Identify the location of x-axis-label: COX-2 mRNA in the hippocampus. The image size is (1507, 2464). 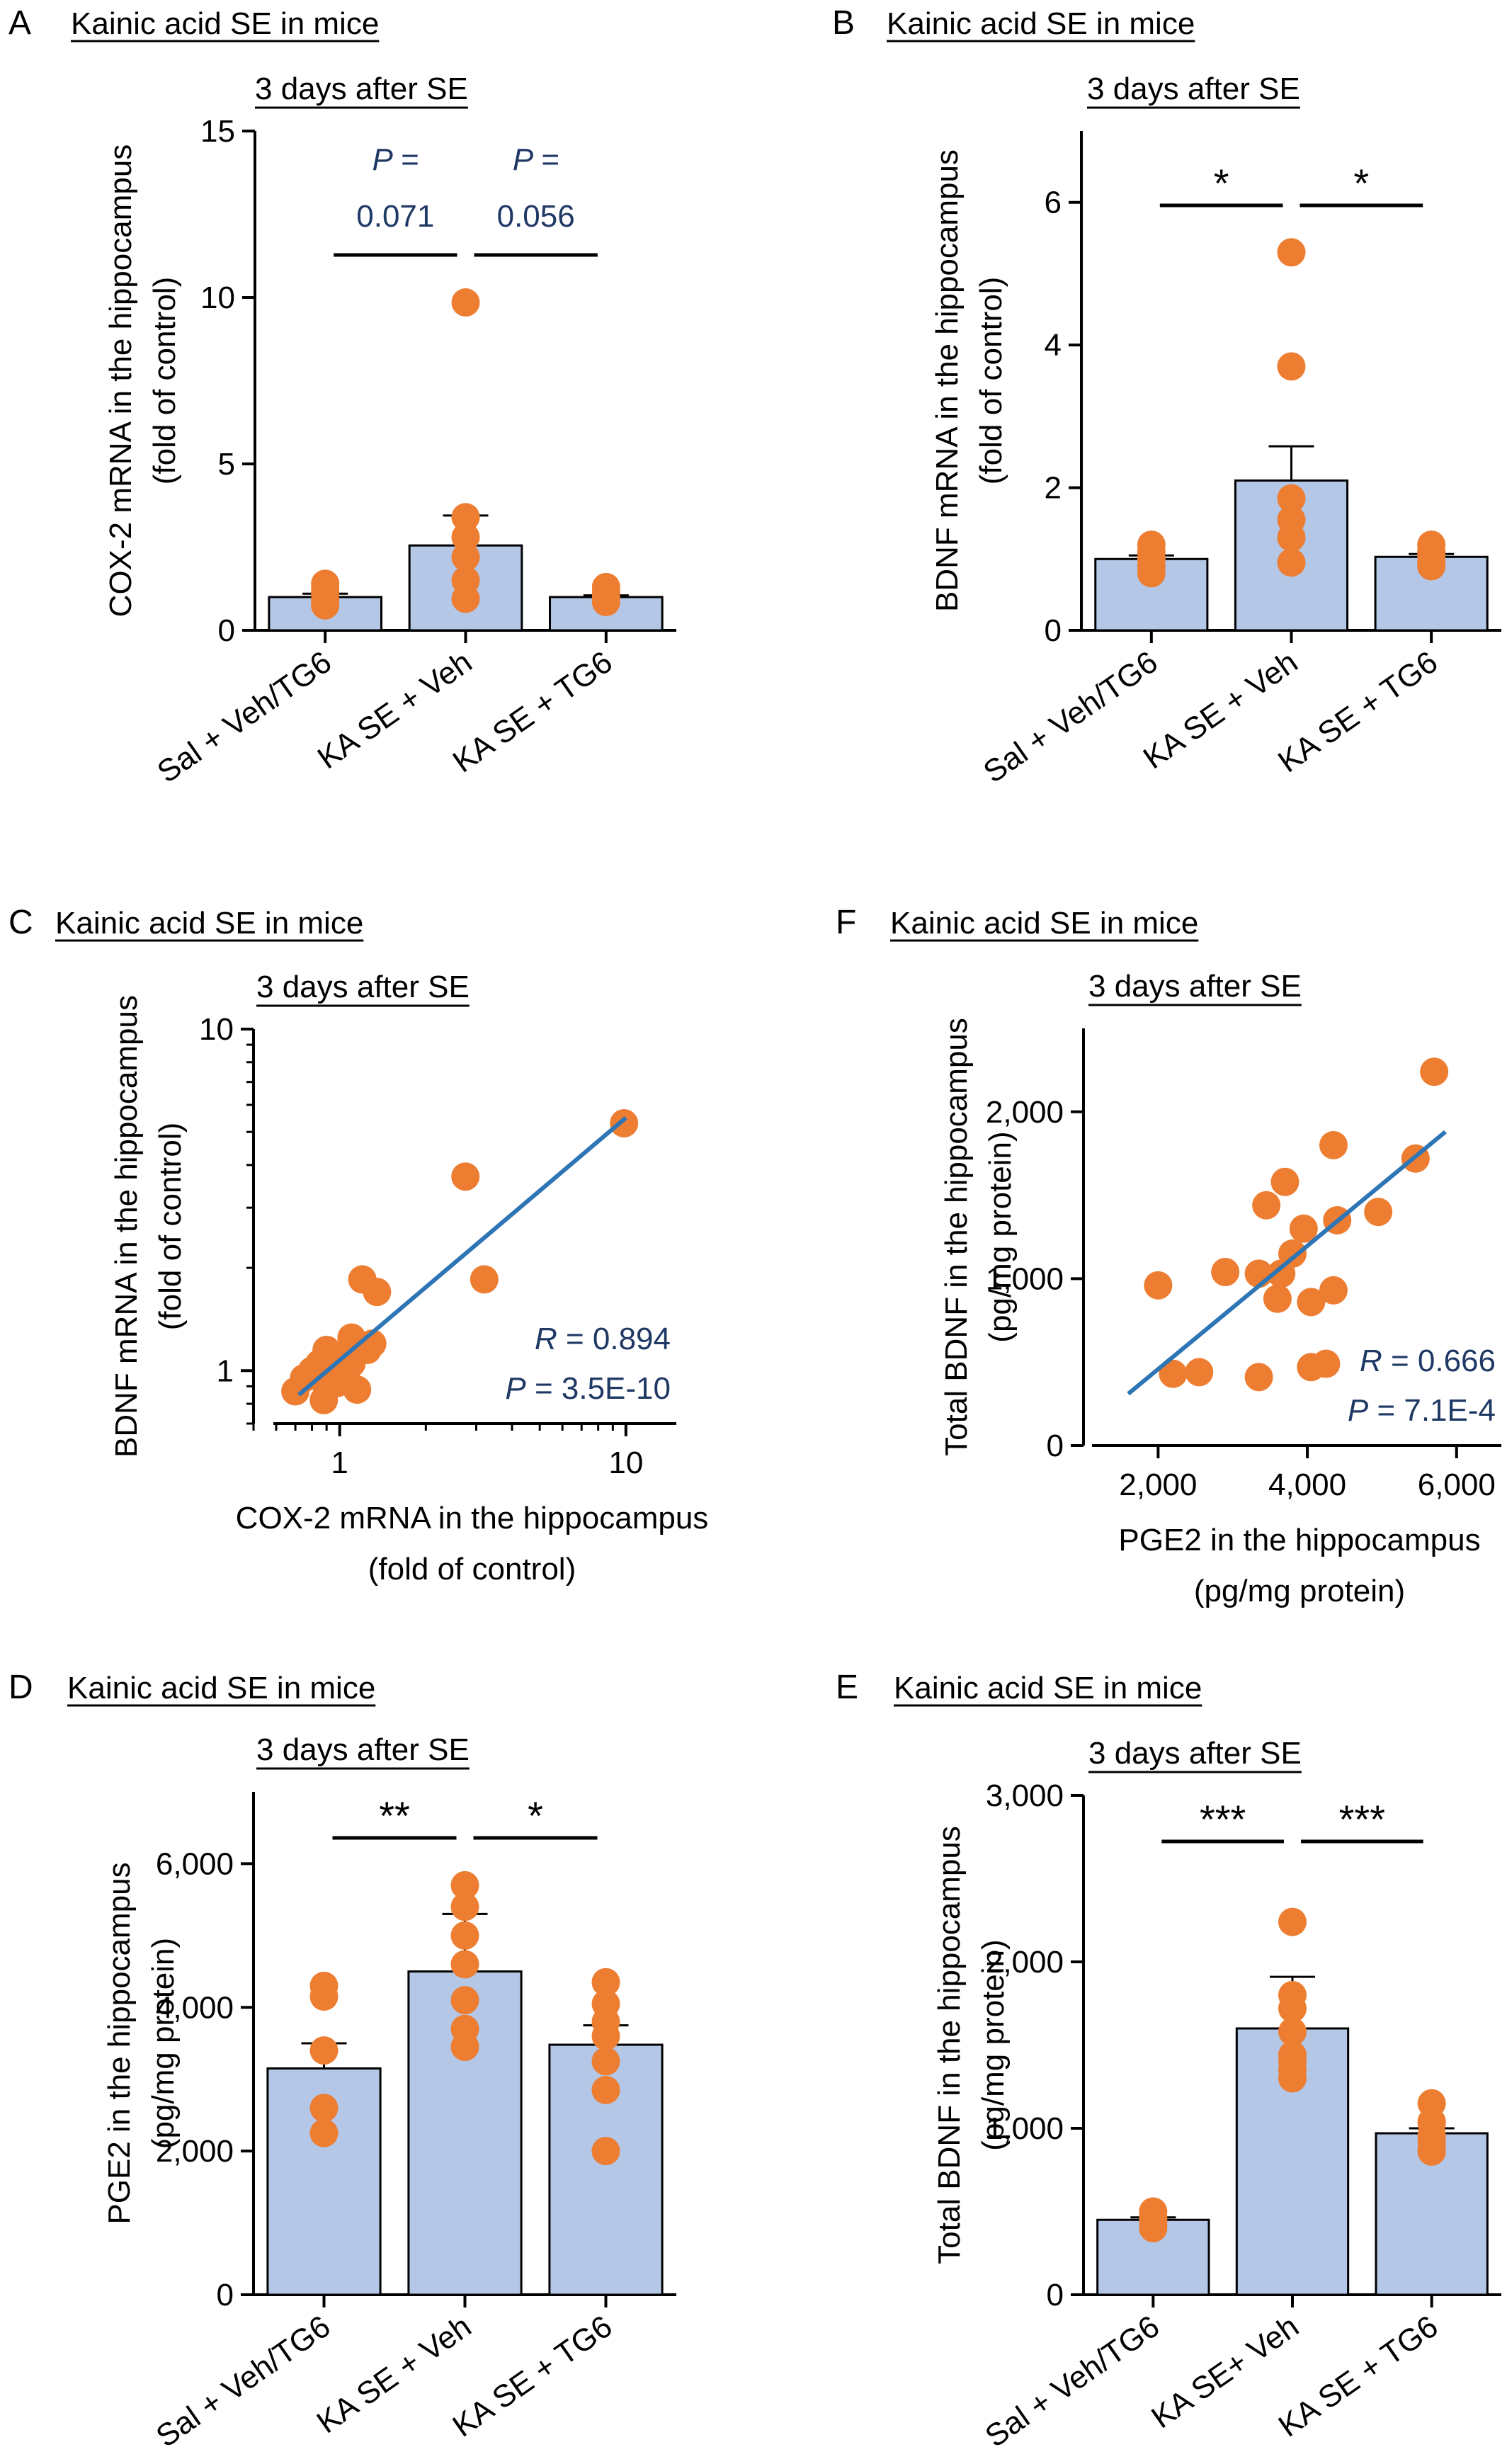
(472, 1518).